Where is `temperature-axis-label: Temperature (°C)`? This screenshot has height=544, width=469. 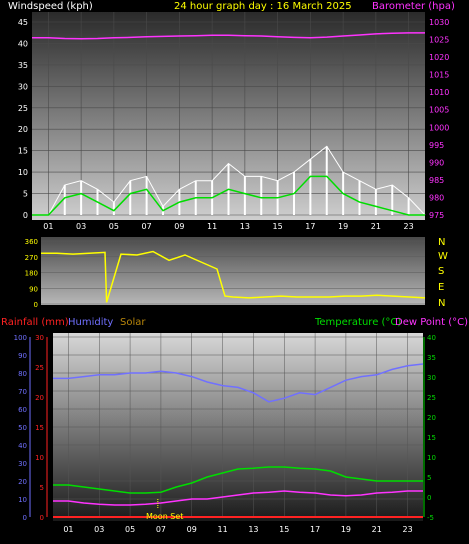
temperature-axis-label: Temperature (°C) is located at coordinates (357, 322).